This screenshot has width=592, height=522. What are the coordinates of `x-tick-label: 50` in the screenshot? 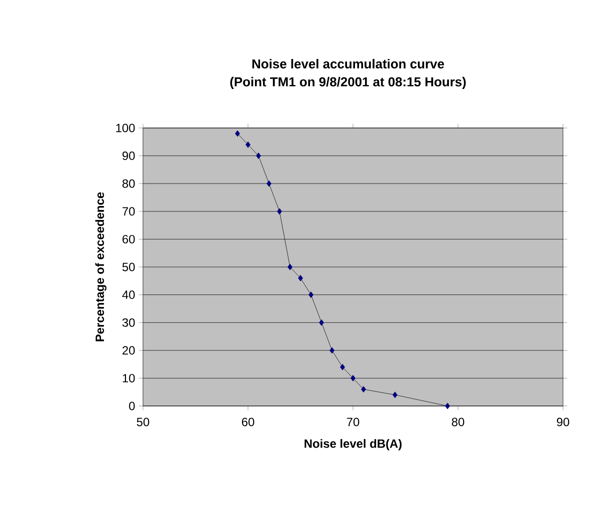 It's located at (143, 422).